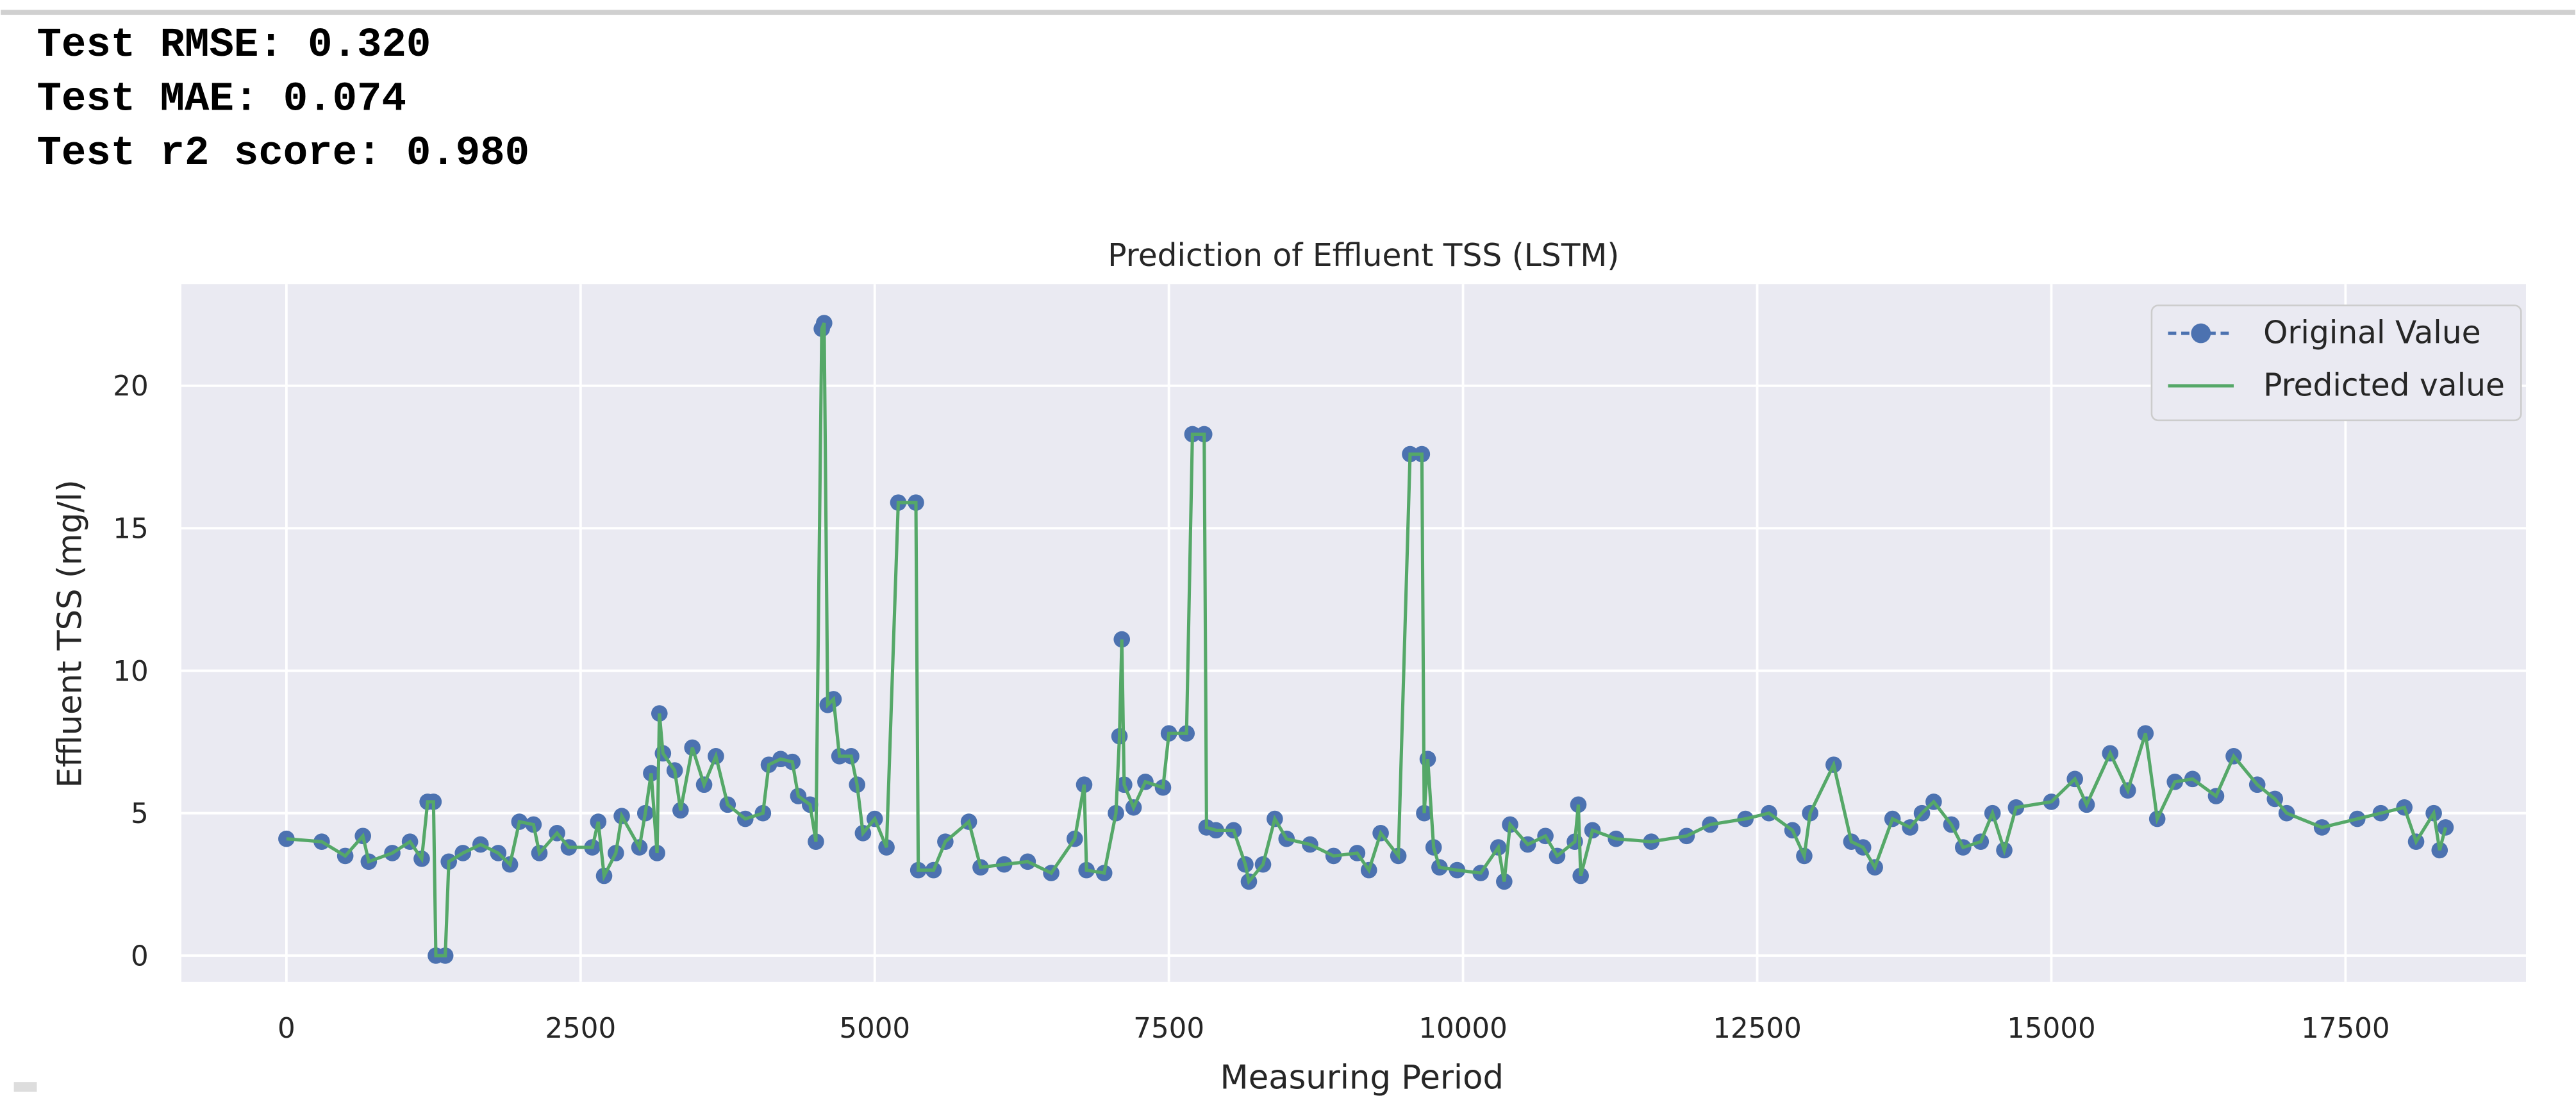  Describe the element at coordinates (1168, 1029) in the screenshot. I see `x-tick-label: 7500` at that location.